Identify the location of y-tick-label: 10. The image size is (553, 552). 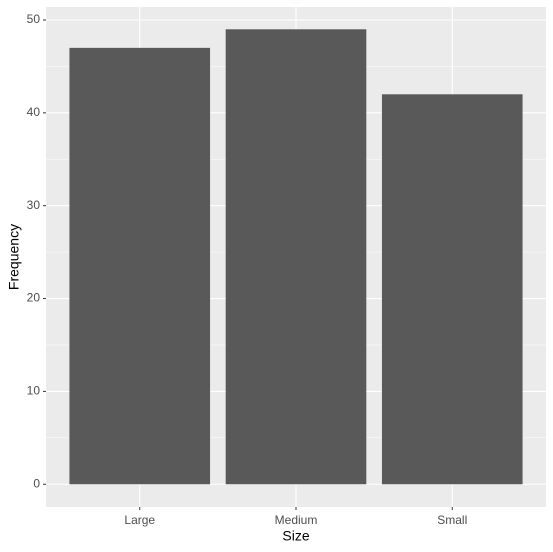
(34, 391).